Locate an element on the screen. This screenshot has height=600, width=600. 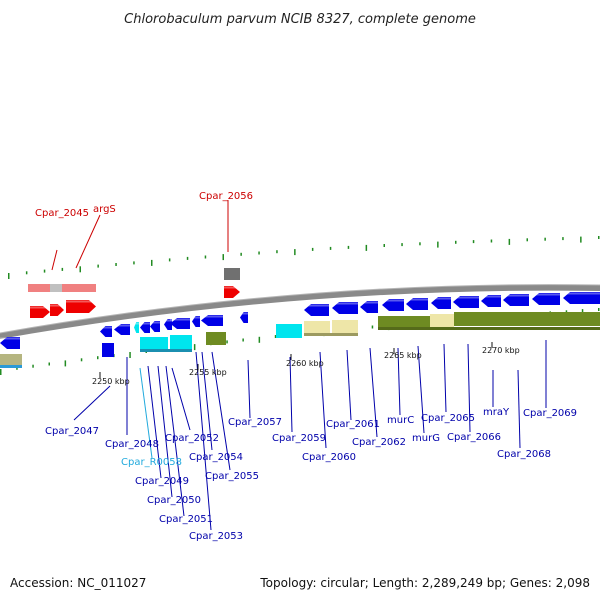
gene-args-arrow-b is located at coordinates (81, 306).